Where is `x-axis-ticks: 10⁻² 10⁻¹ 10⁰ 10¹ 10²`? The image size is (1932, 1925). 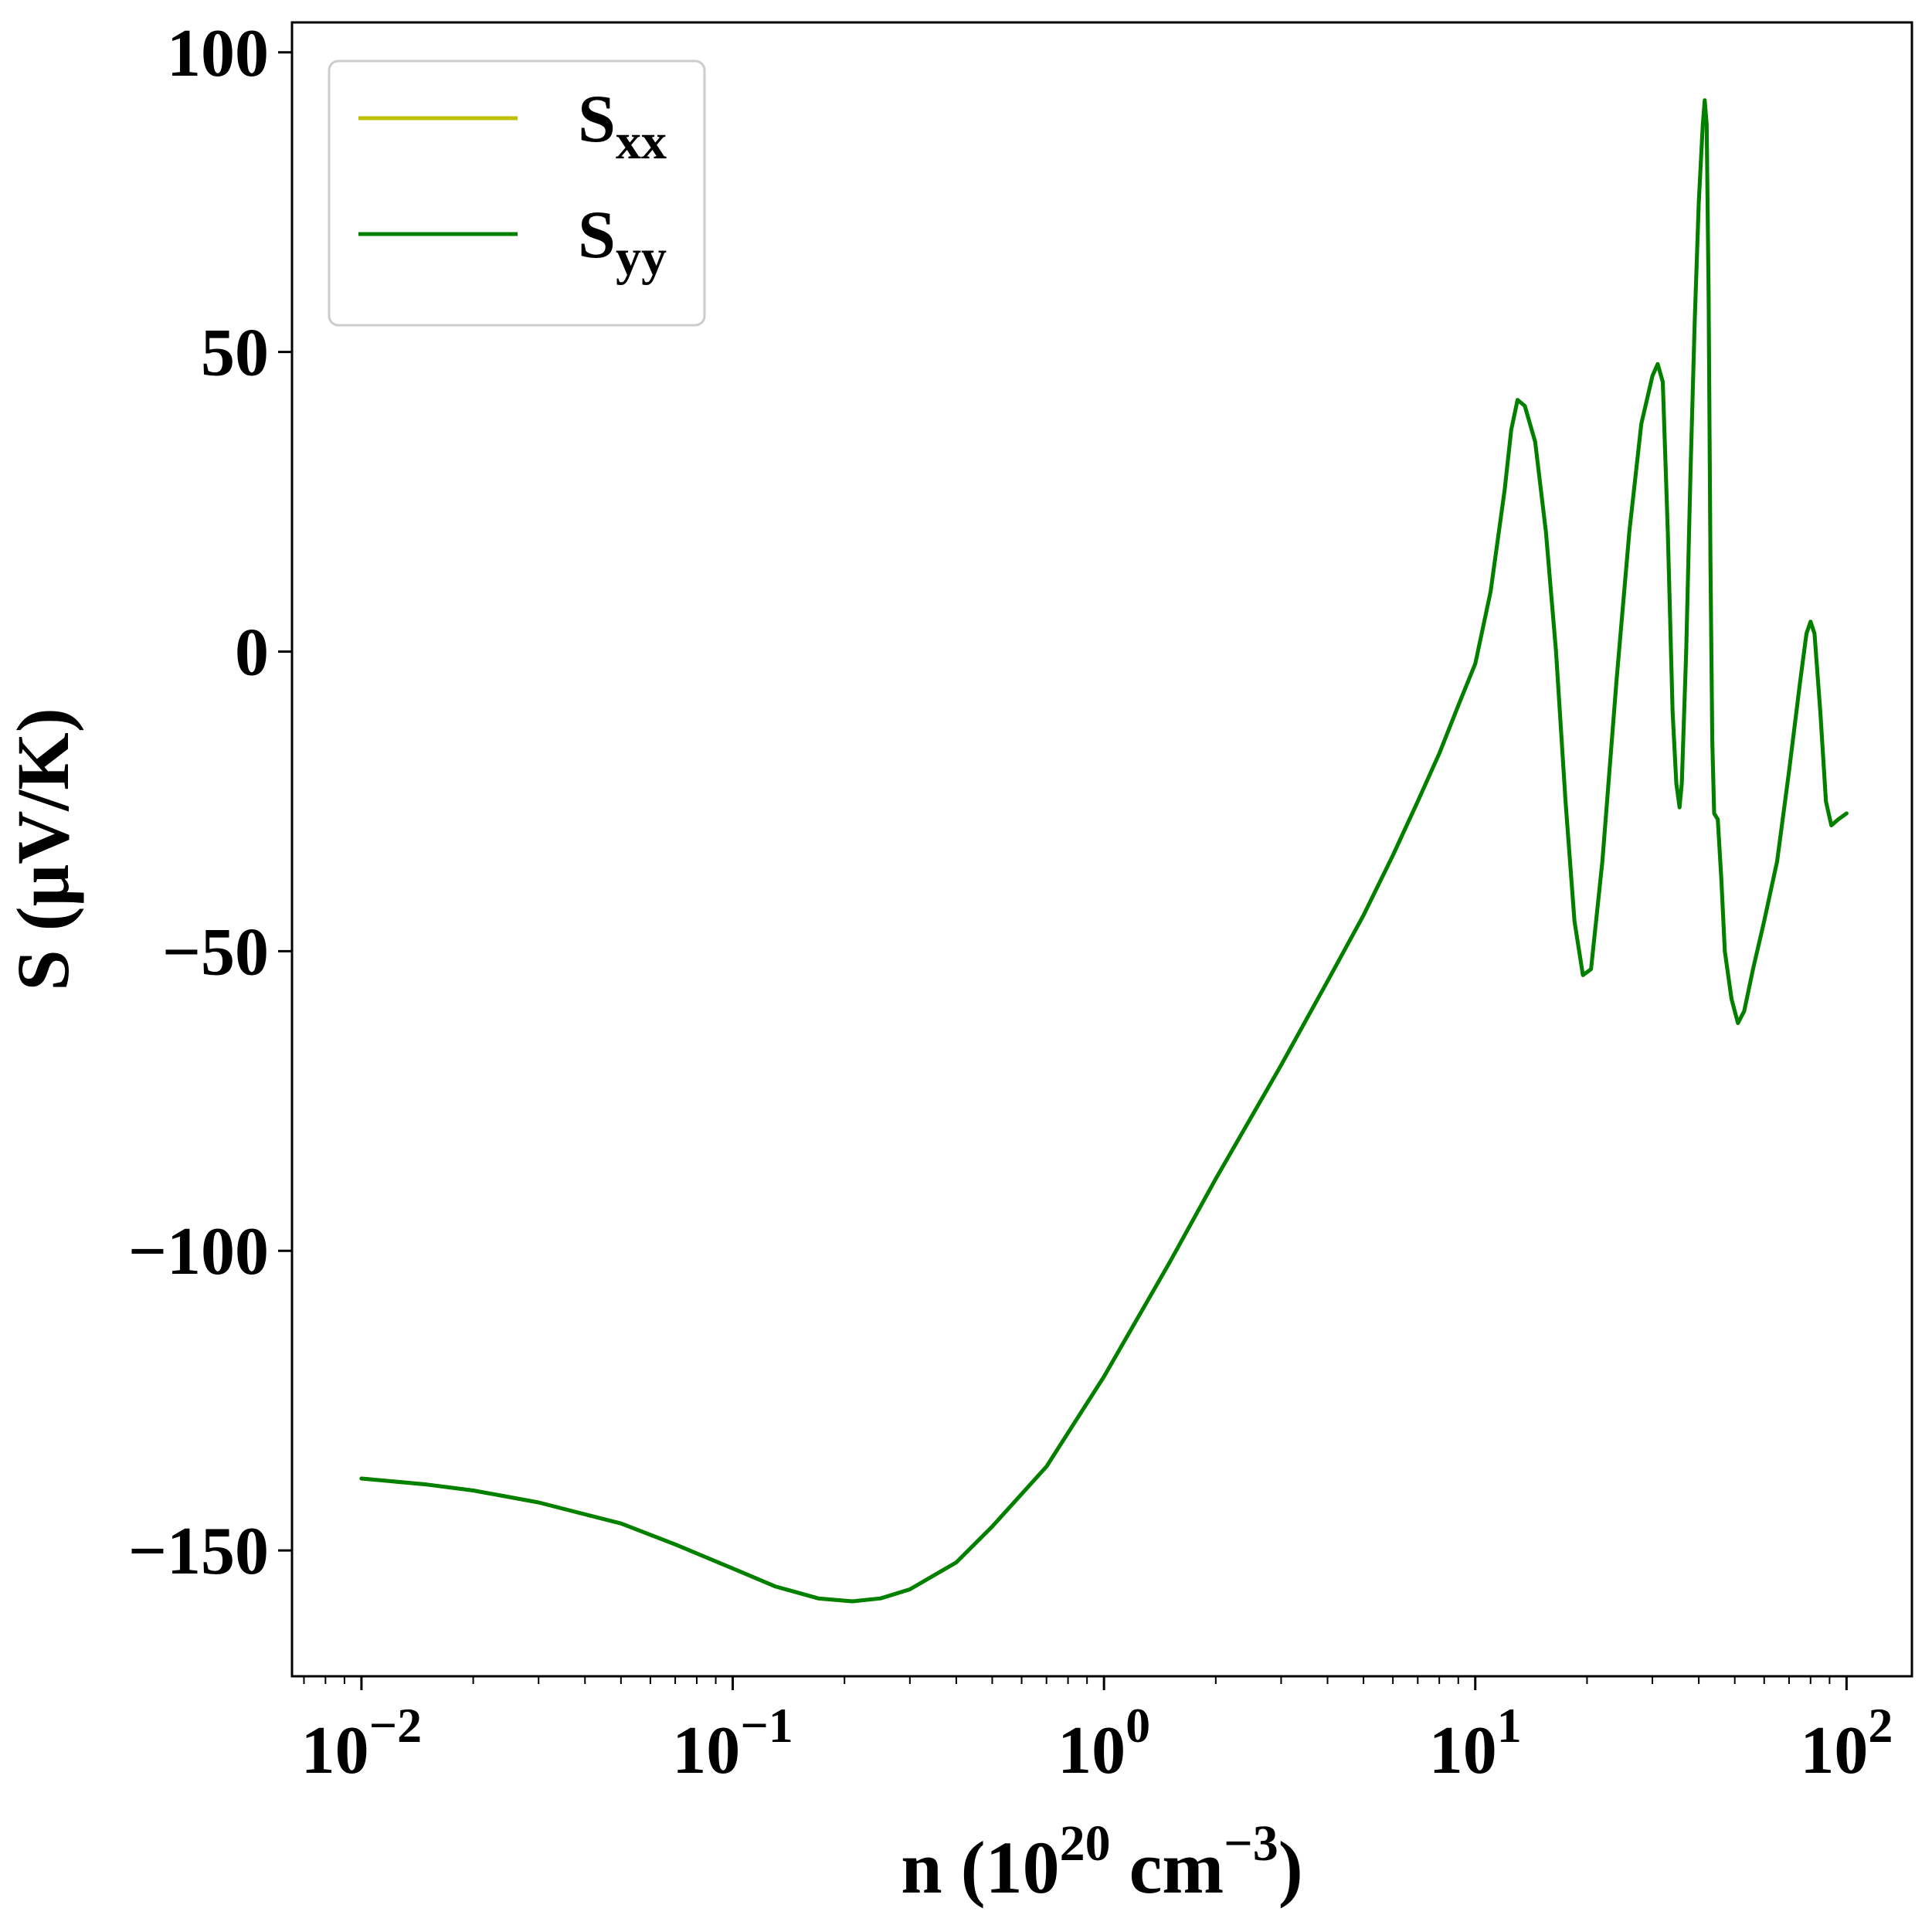
x-axis-ticks: 10⁻² 10⁻¹ 10⁰ 10¹ 10² is located at coordinates (1097, 1732).